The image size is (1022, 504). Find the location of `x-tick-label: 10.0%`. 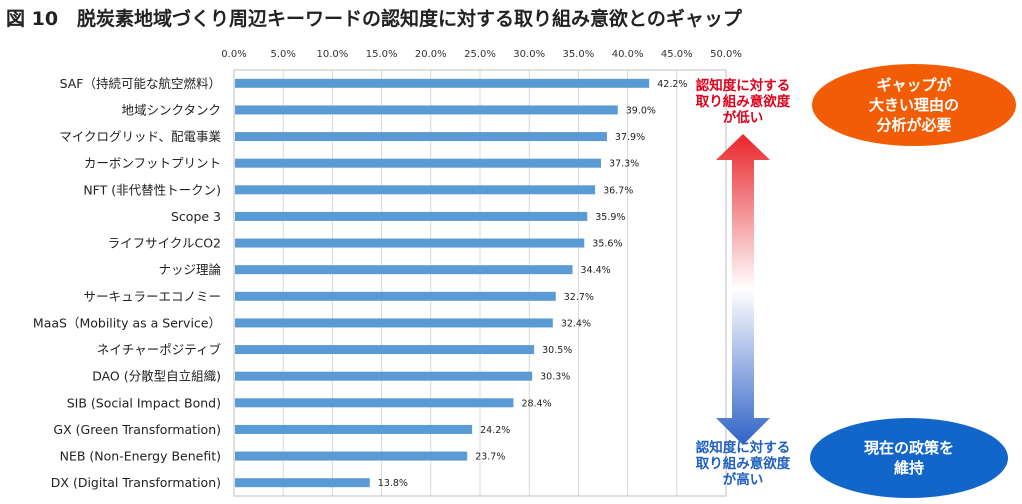

x-tick-label: 10.0% is located at coordinates (333, 54).